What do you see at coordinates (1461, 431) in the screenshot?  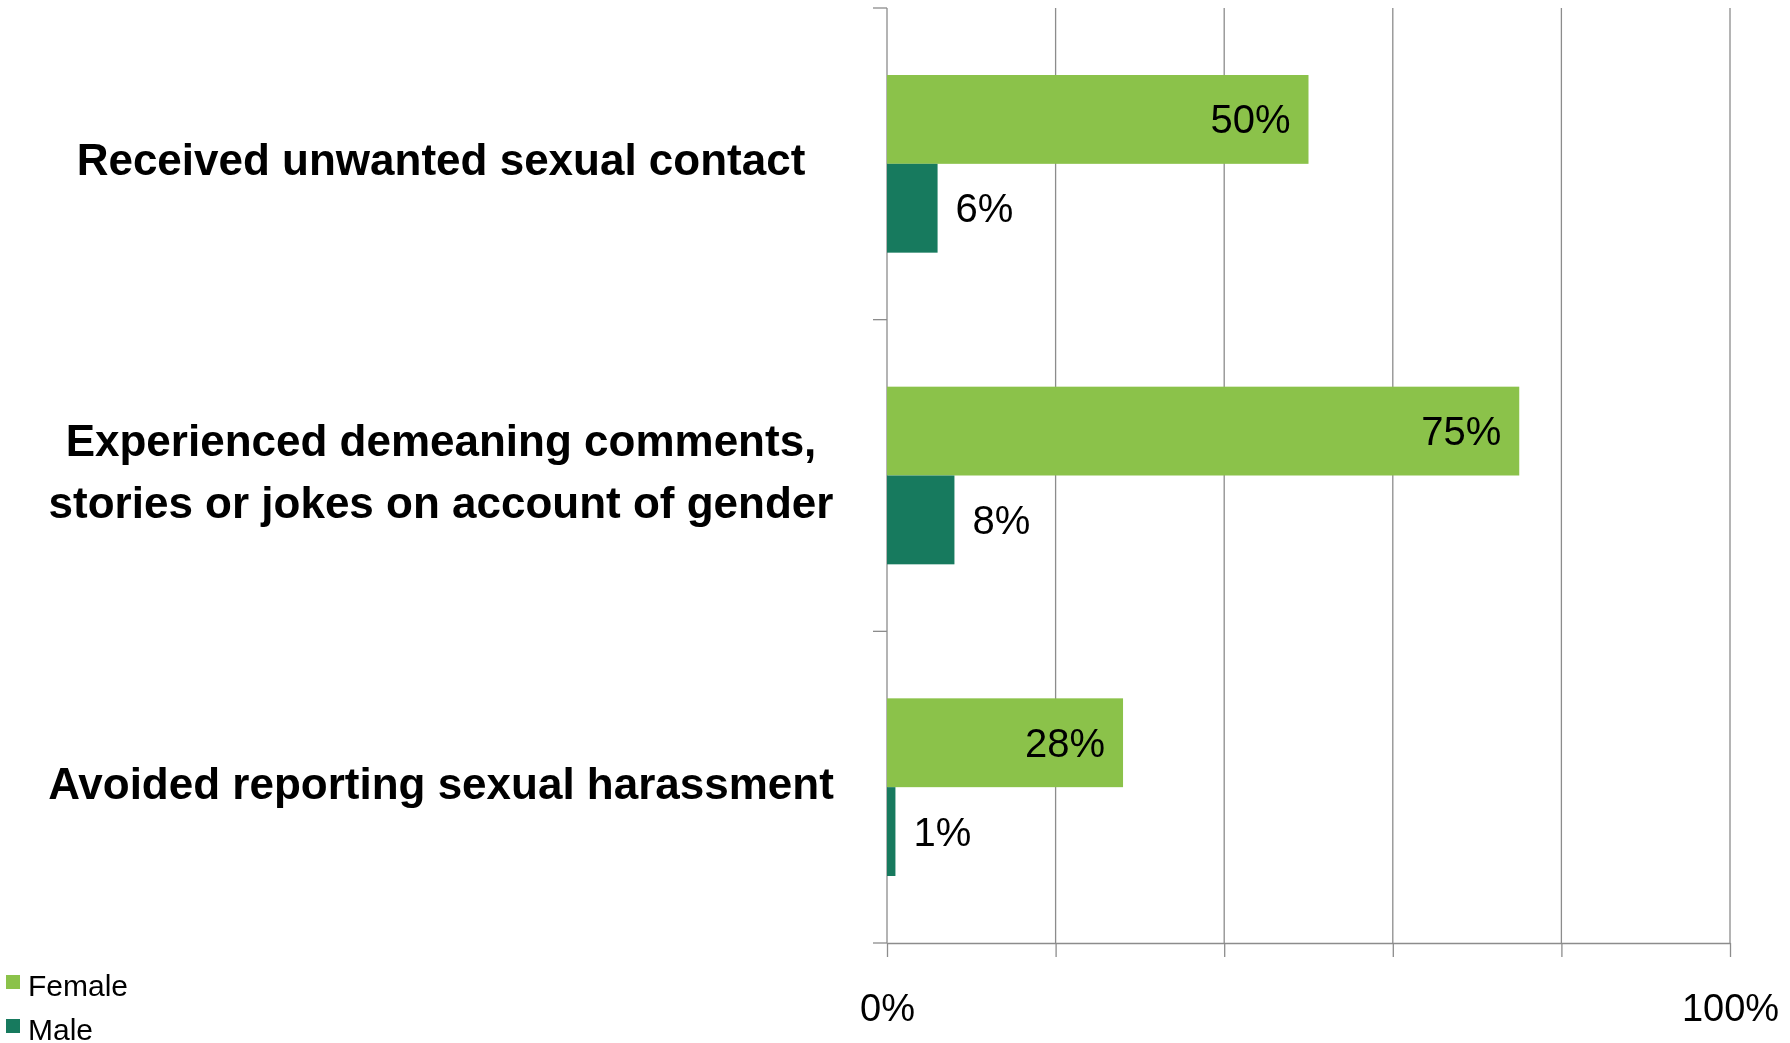 I see `data-label: 75%` at bounding box center [1461, 431].